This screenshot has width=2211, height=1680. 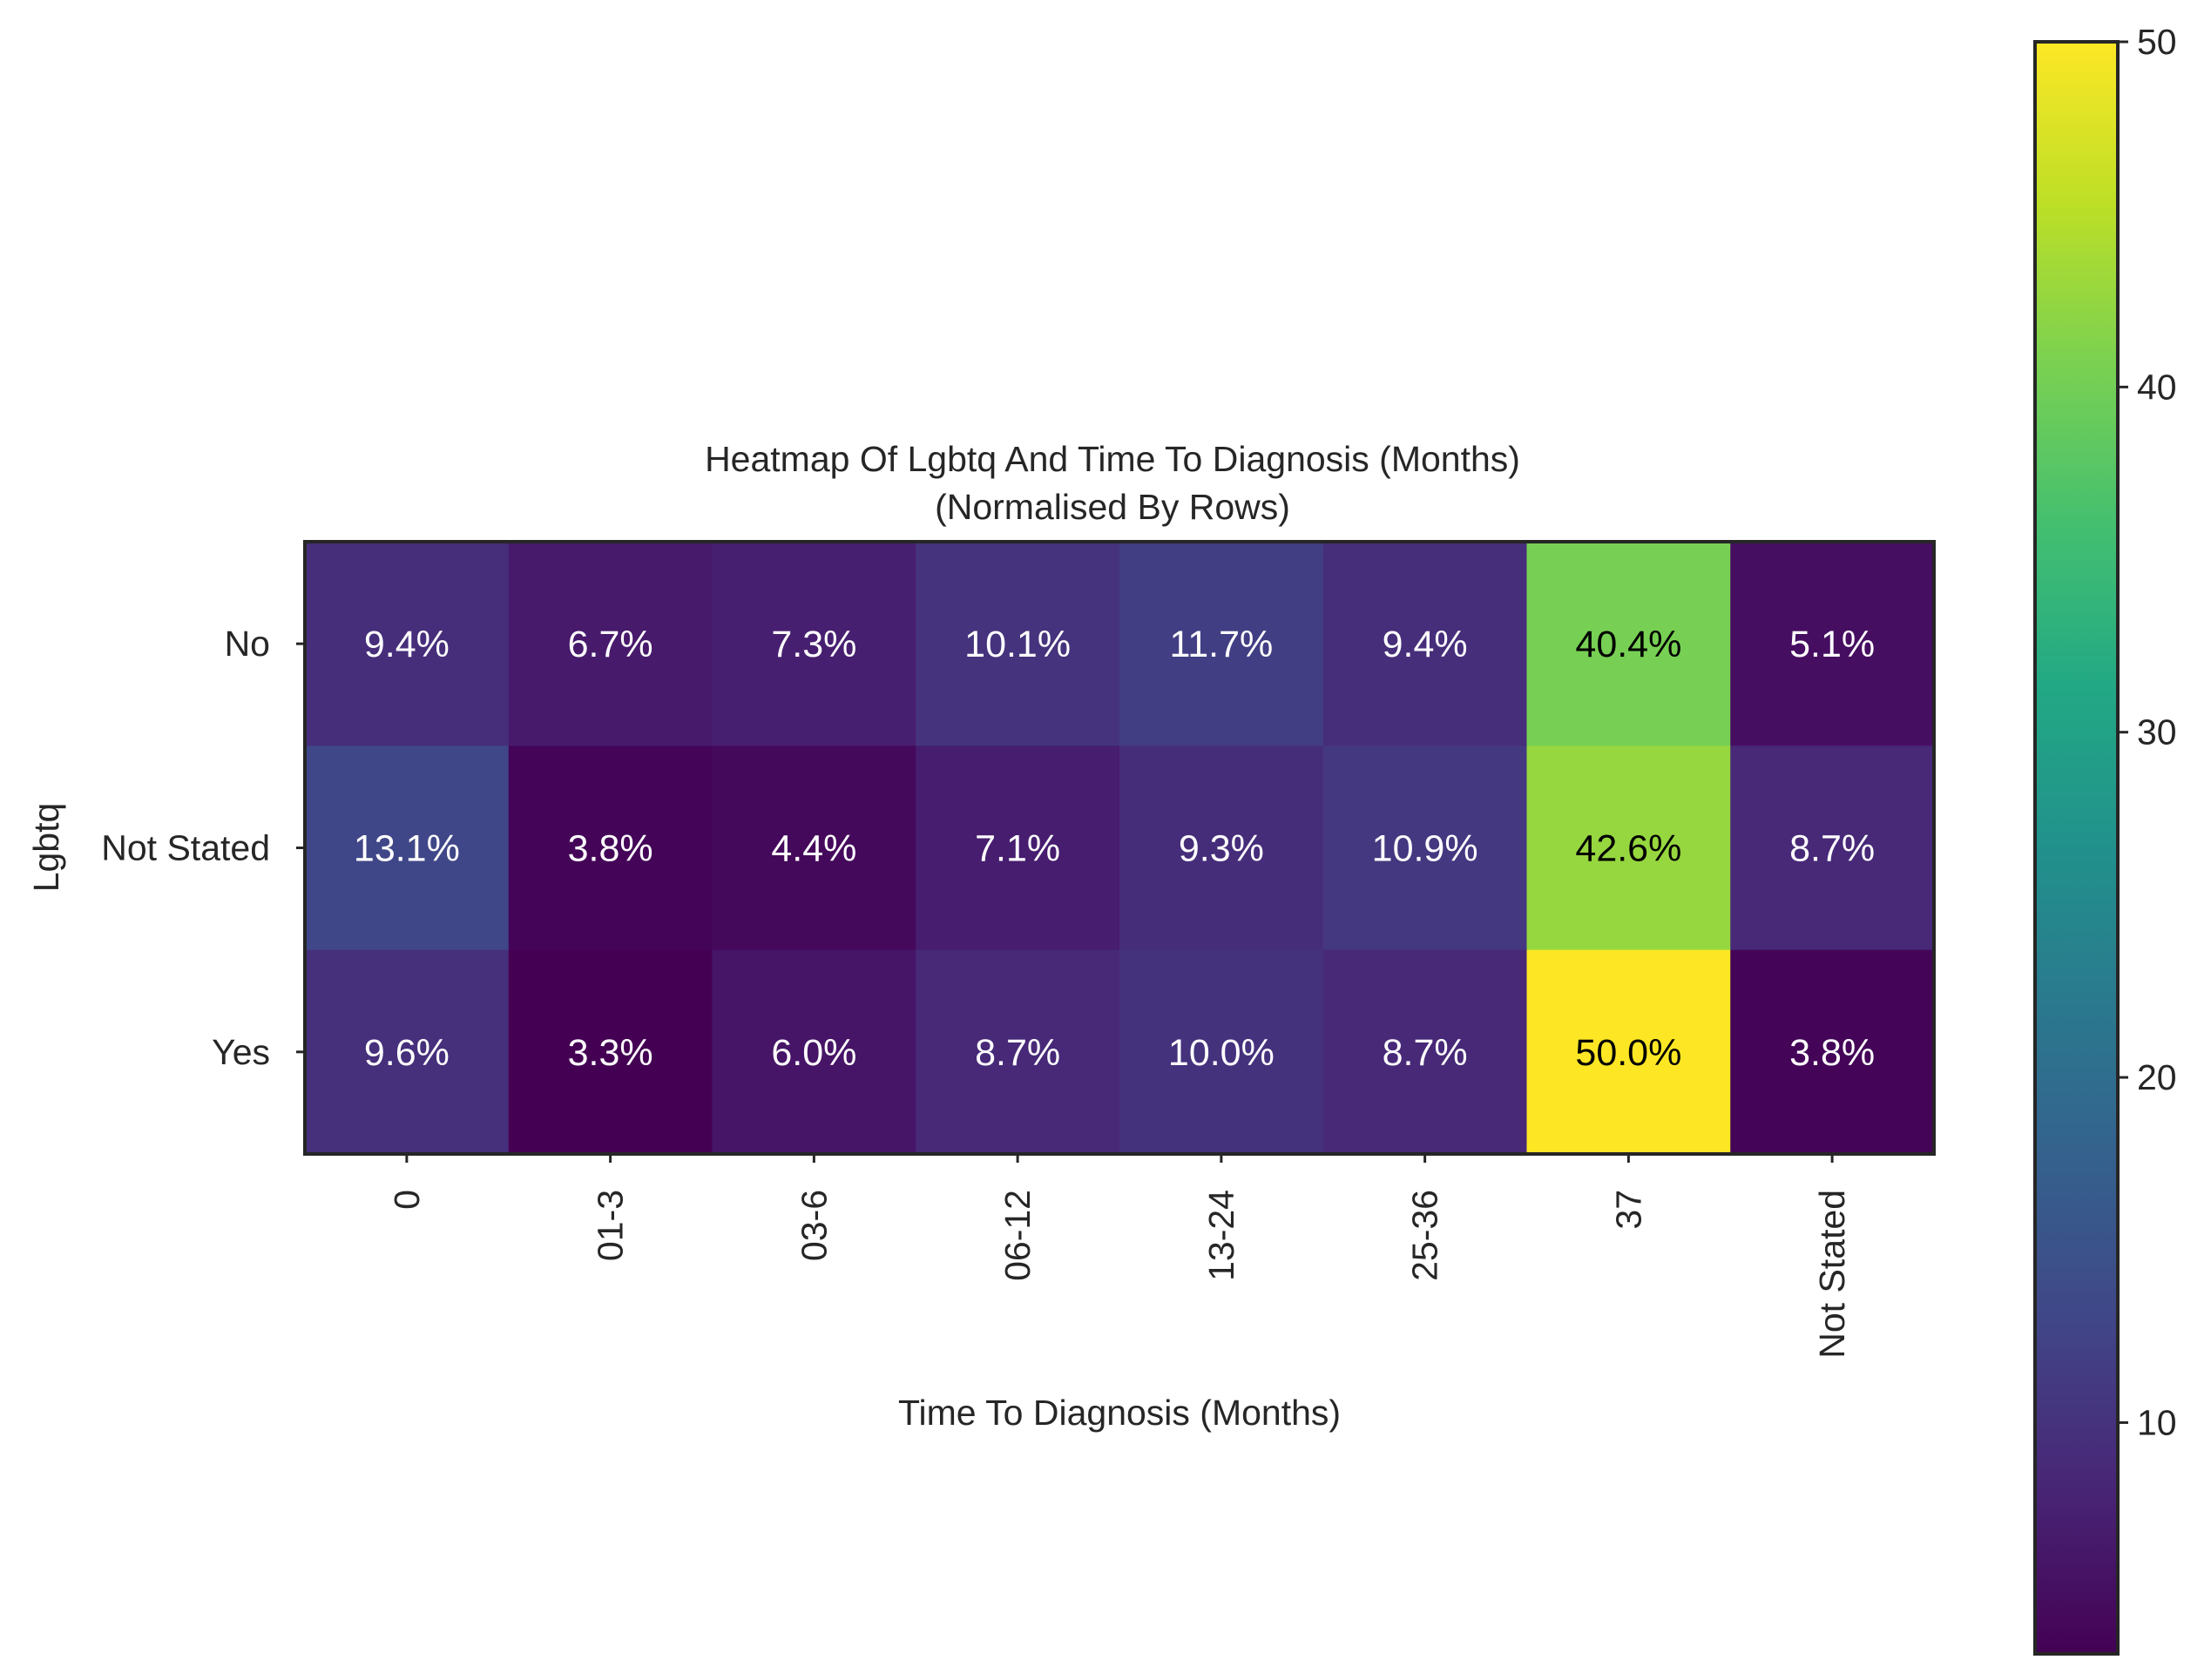 What do you see at coordinates (241, 1052) in the screenshot?
I see `y-tick-label: Yes` at bounding box center [241, 1052].